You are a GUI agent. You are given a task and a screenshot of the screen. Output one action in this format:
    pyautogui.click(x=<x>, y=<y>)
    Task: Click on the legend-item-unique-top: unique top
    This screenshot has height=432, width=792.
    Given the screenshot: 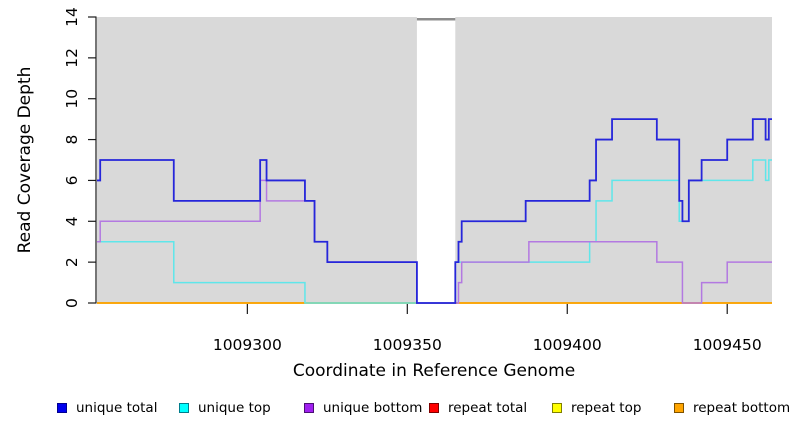 What is the action you would take?
    pyautogui.click(x=225, y=408)
    